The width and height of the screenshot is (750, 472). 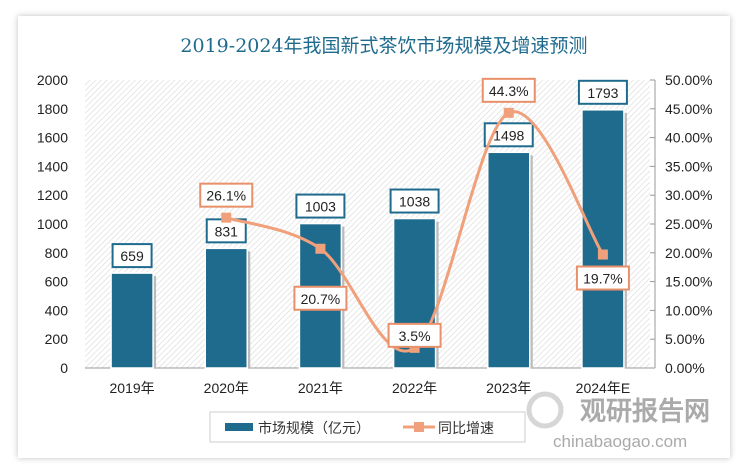 What do you see at coordinates (545, 410) in the screenshot?
I see `watermark-logo-icon` at bounding box center [545, 410].